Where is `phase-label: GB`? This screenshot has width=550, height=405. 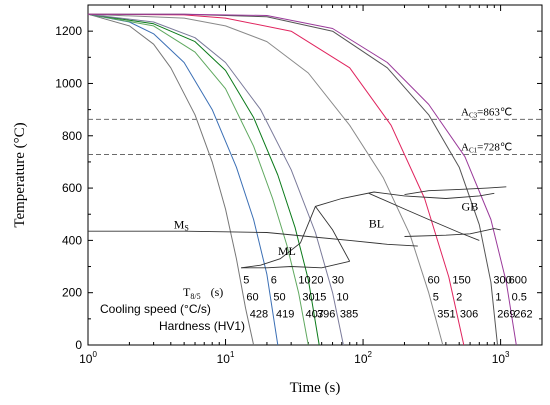 phase-label: GB is located at coordinates (470, 206).